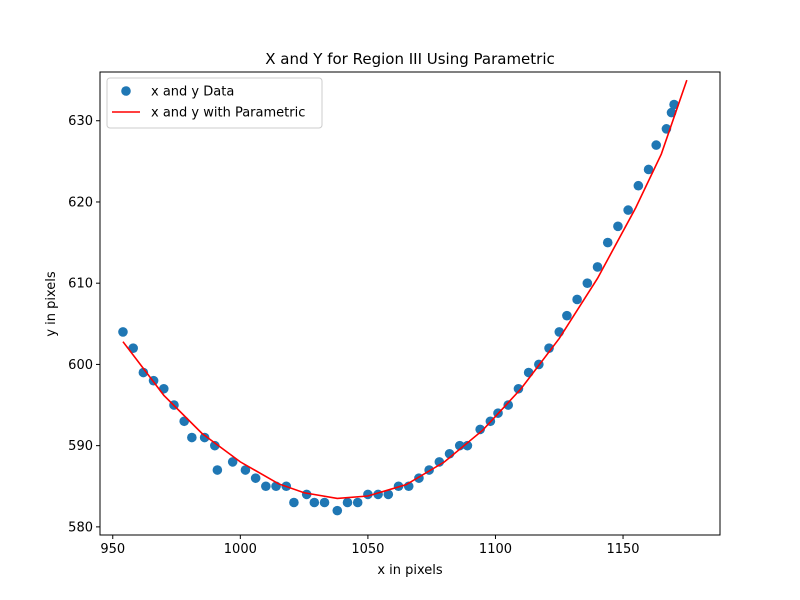  I want to click on legend-item-1: x and y Data, so click(177, 92).